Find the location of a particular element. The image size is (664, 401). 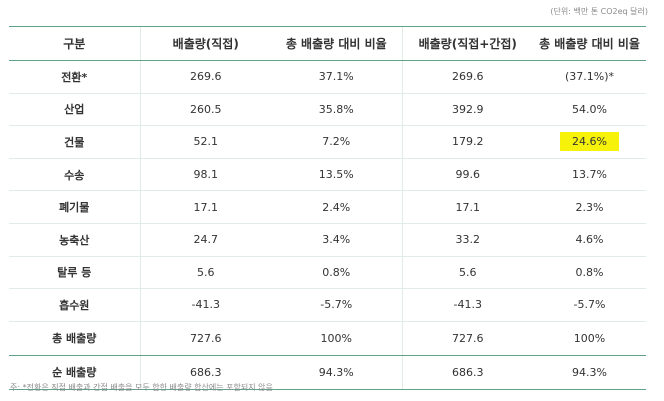

total-direct-ratio: 100% is located at coordinates (336, 338).